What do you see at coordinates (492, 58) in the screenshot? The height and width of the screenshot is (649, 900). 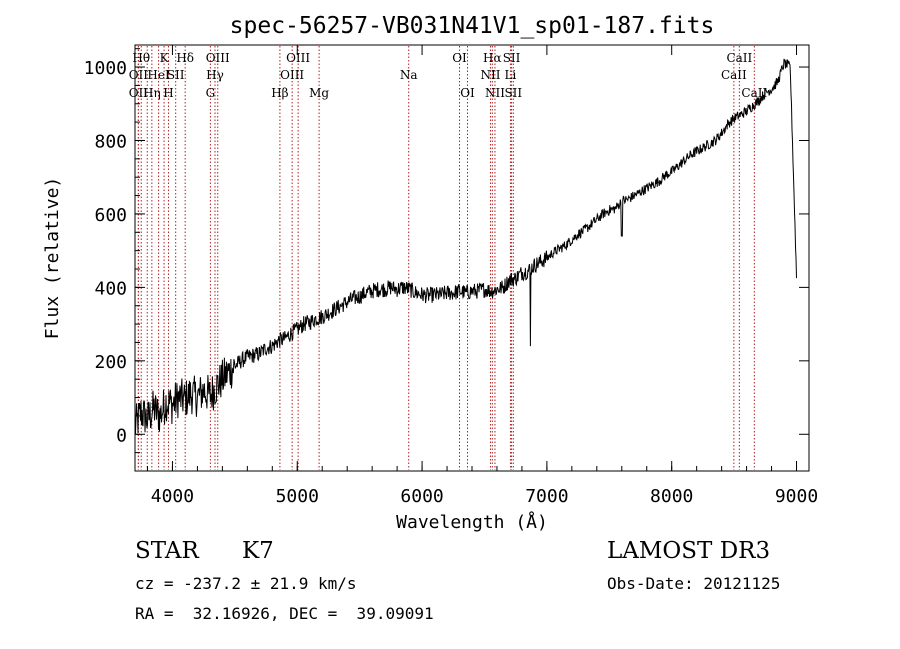 I see `line-label: Hα` at bounding box center [492, 58].